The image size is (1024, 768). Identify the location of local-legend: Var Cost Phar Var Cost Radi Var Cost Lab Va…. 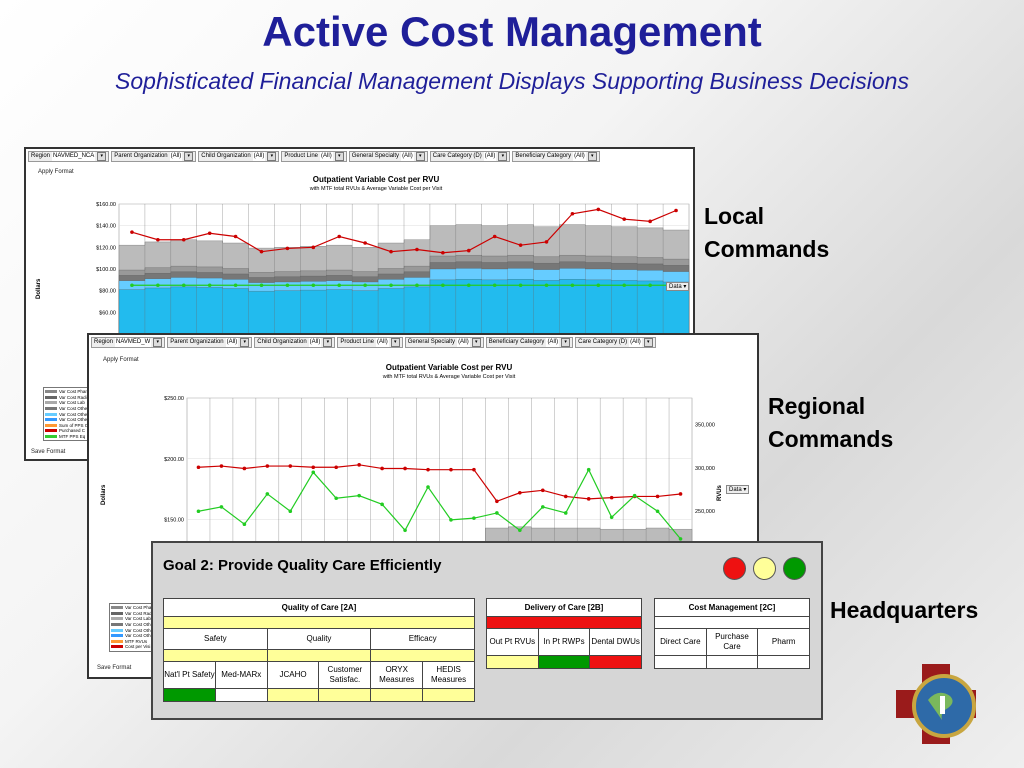
(68, 414).